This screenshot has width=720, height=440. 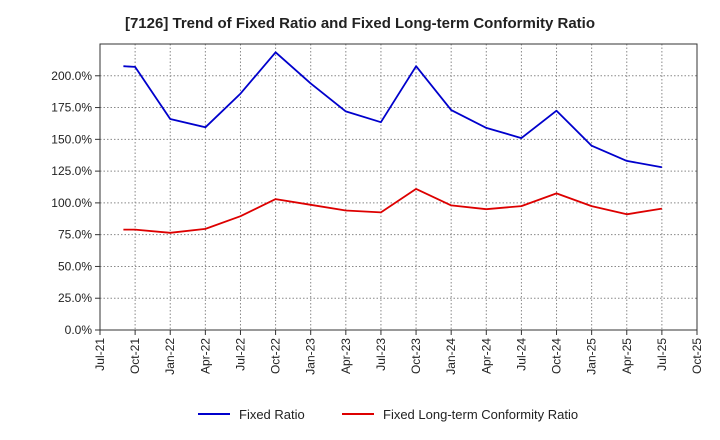 What do you see at coordinates (592, 356) in the screenshot?
I see `x-tick-label: Jan-25` at bounding box center [592, 356].